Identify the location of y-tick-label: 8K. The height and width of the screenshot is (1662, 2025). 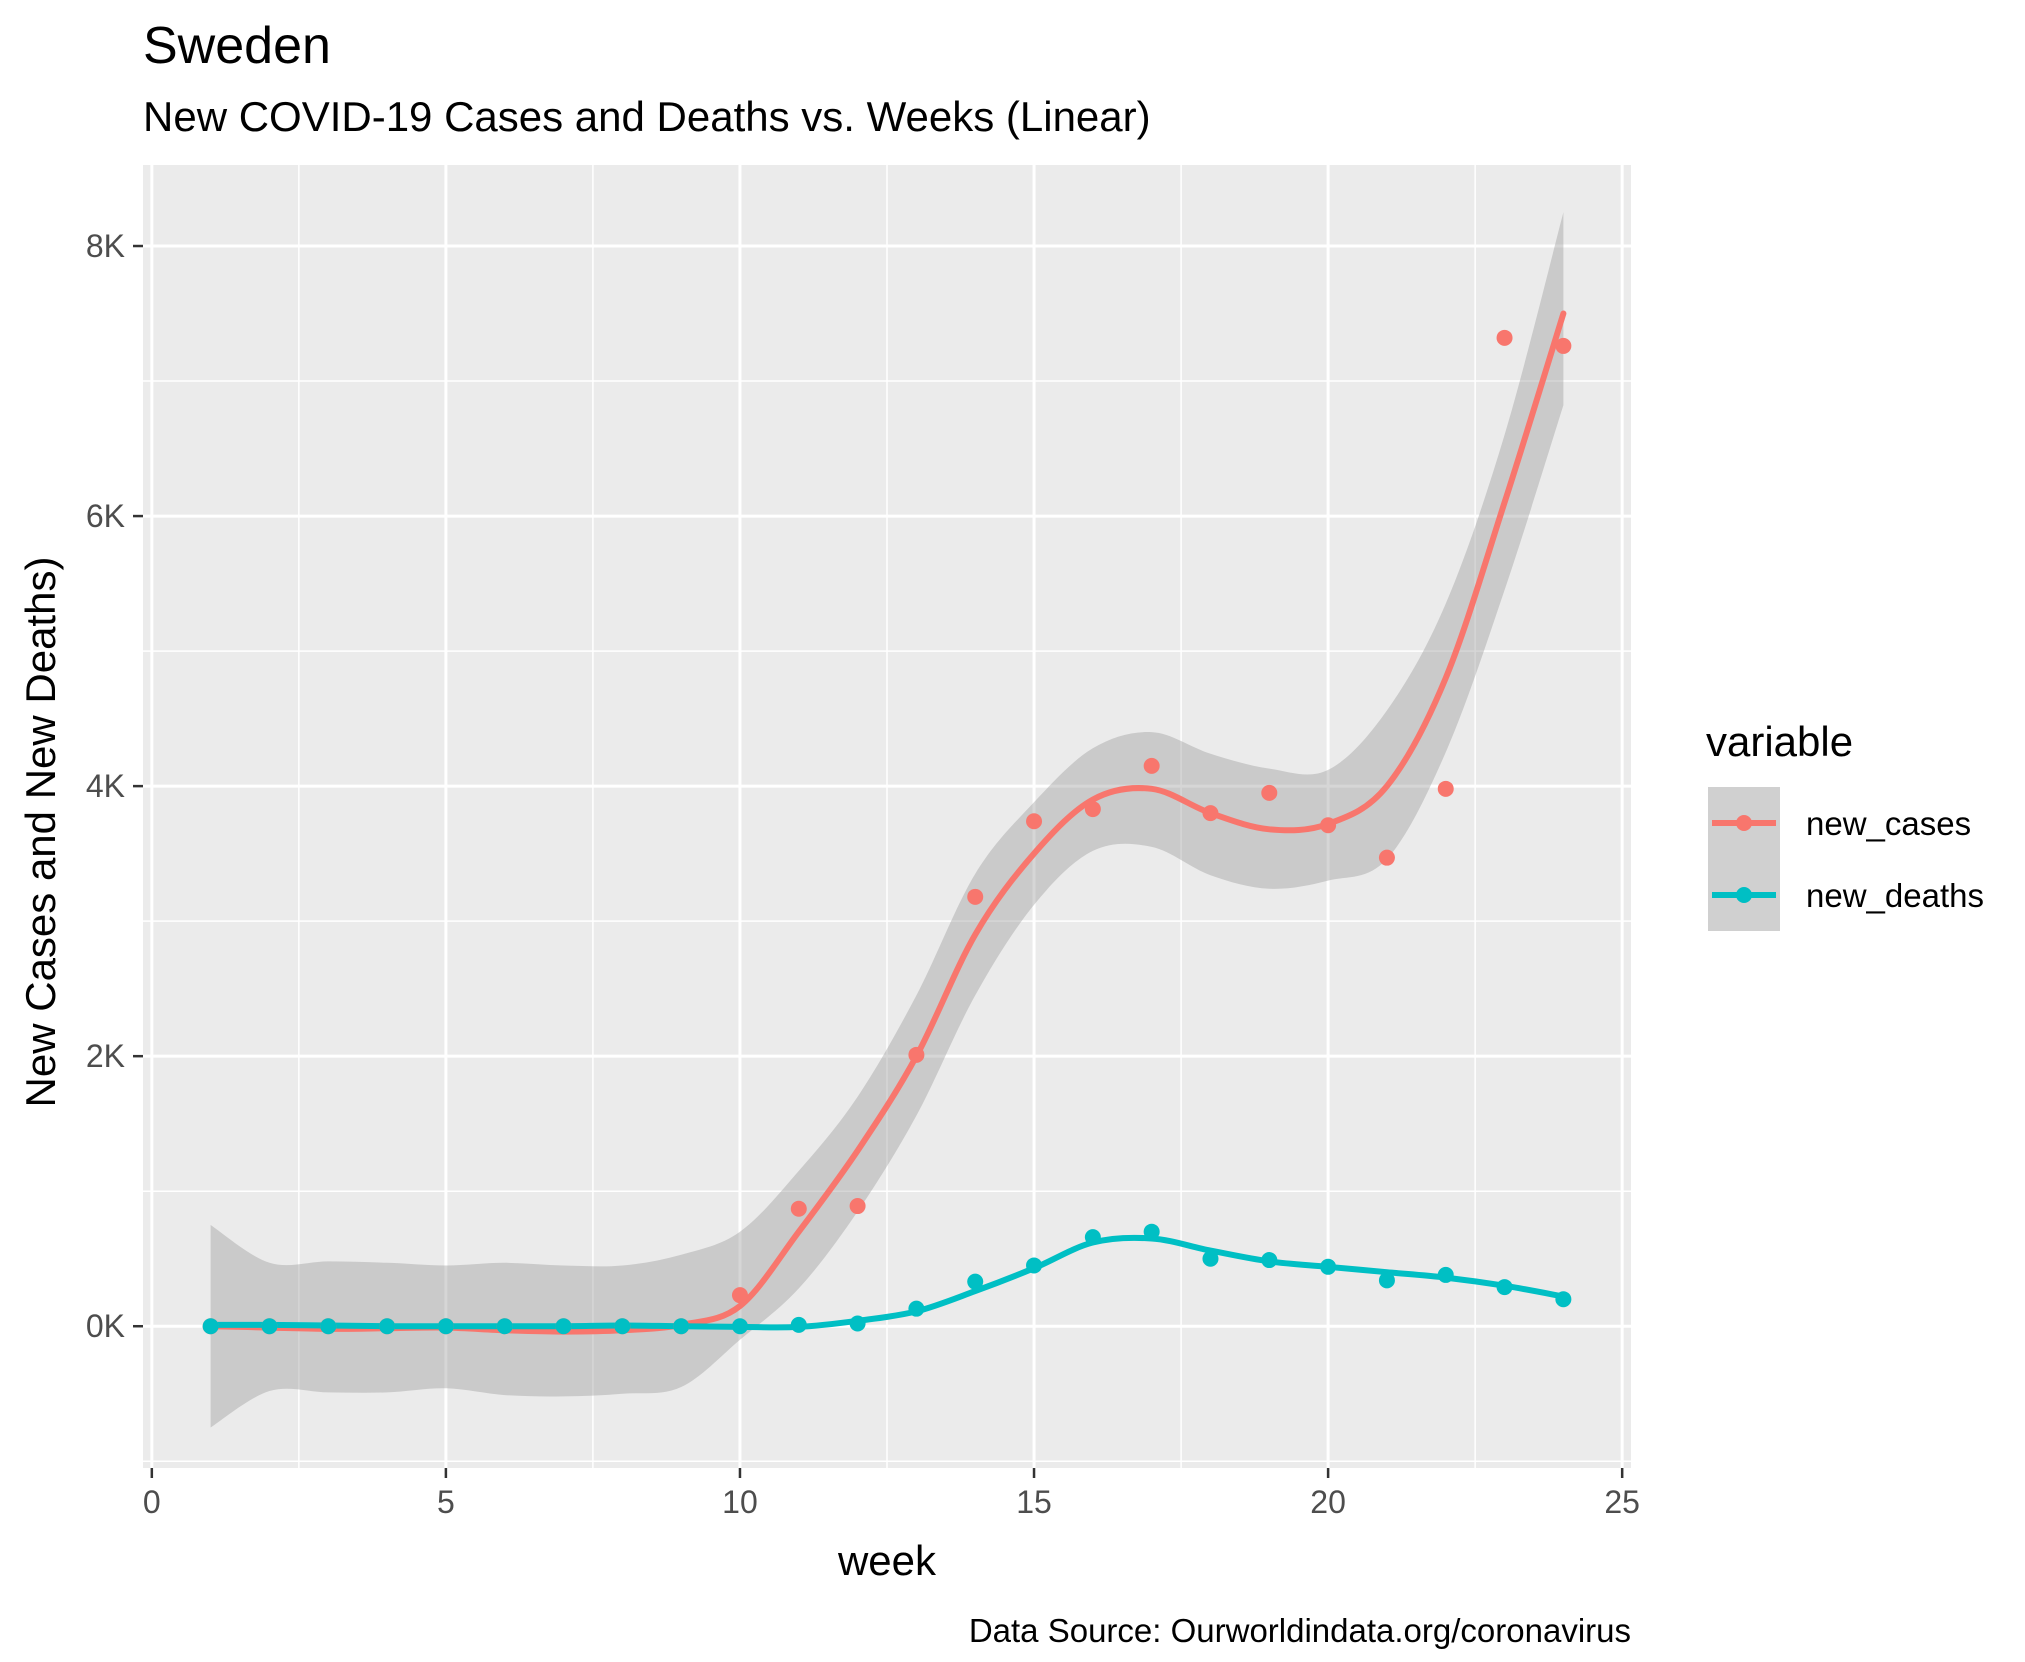
(105, 246).